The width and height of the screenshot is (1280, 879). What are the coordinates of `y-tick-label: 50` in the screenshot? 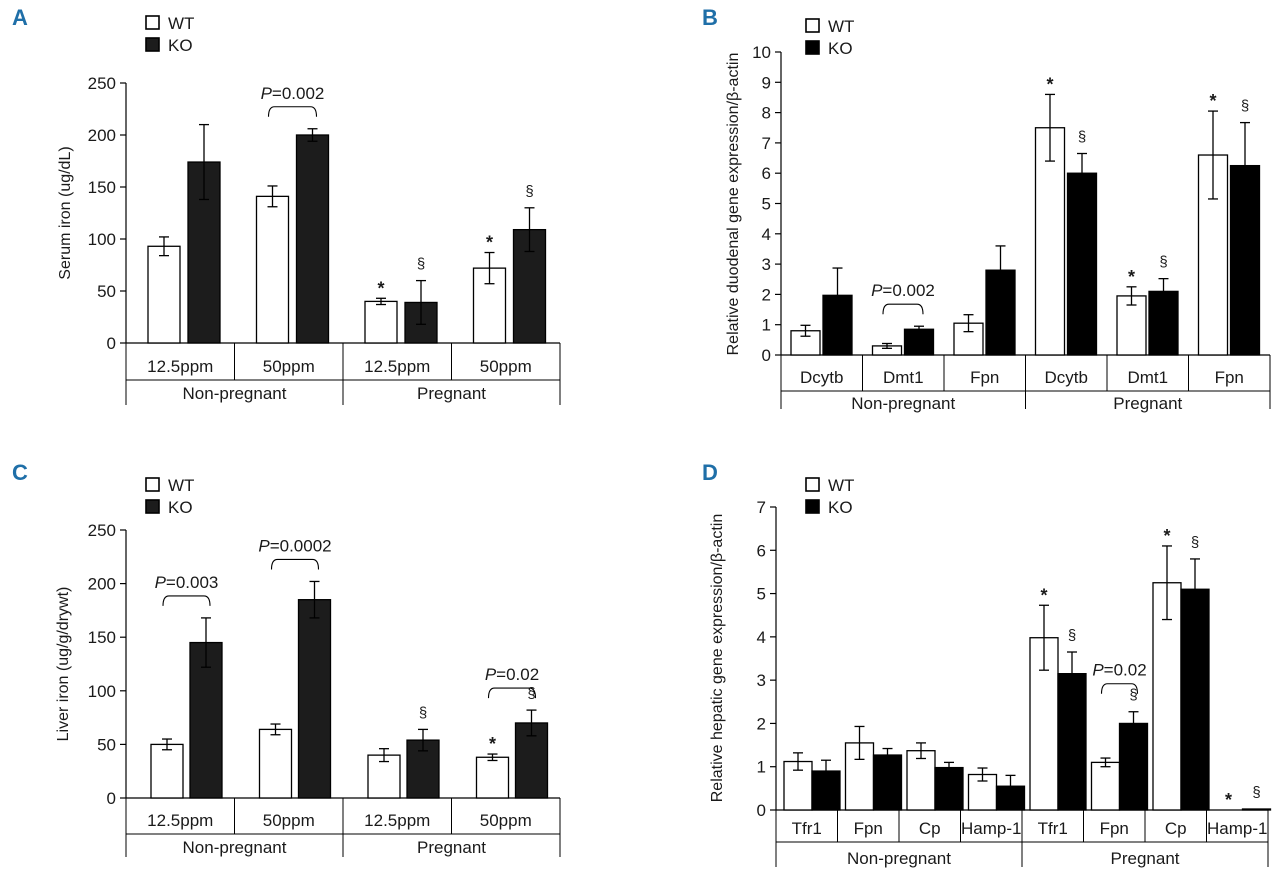 It's located at (106, 291).